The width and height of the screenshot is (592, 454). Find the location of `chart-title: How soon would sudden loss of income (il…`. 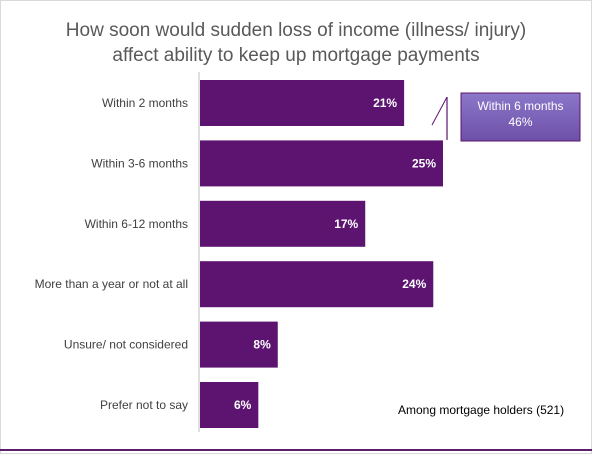

chart-title: How soon would sudden loss of income (il… is located at coordinates (296, 43).